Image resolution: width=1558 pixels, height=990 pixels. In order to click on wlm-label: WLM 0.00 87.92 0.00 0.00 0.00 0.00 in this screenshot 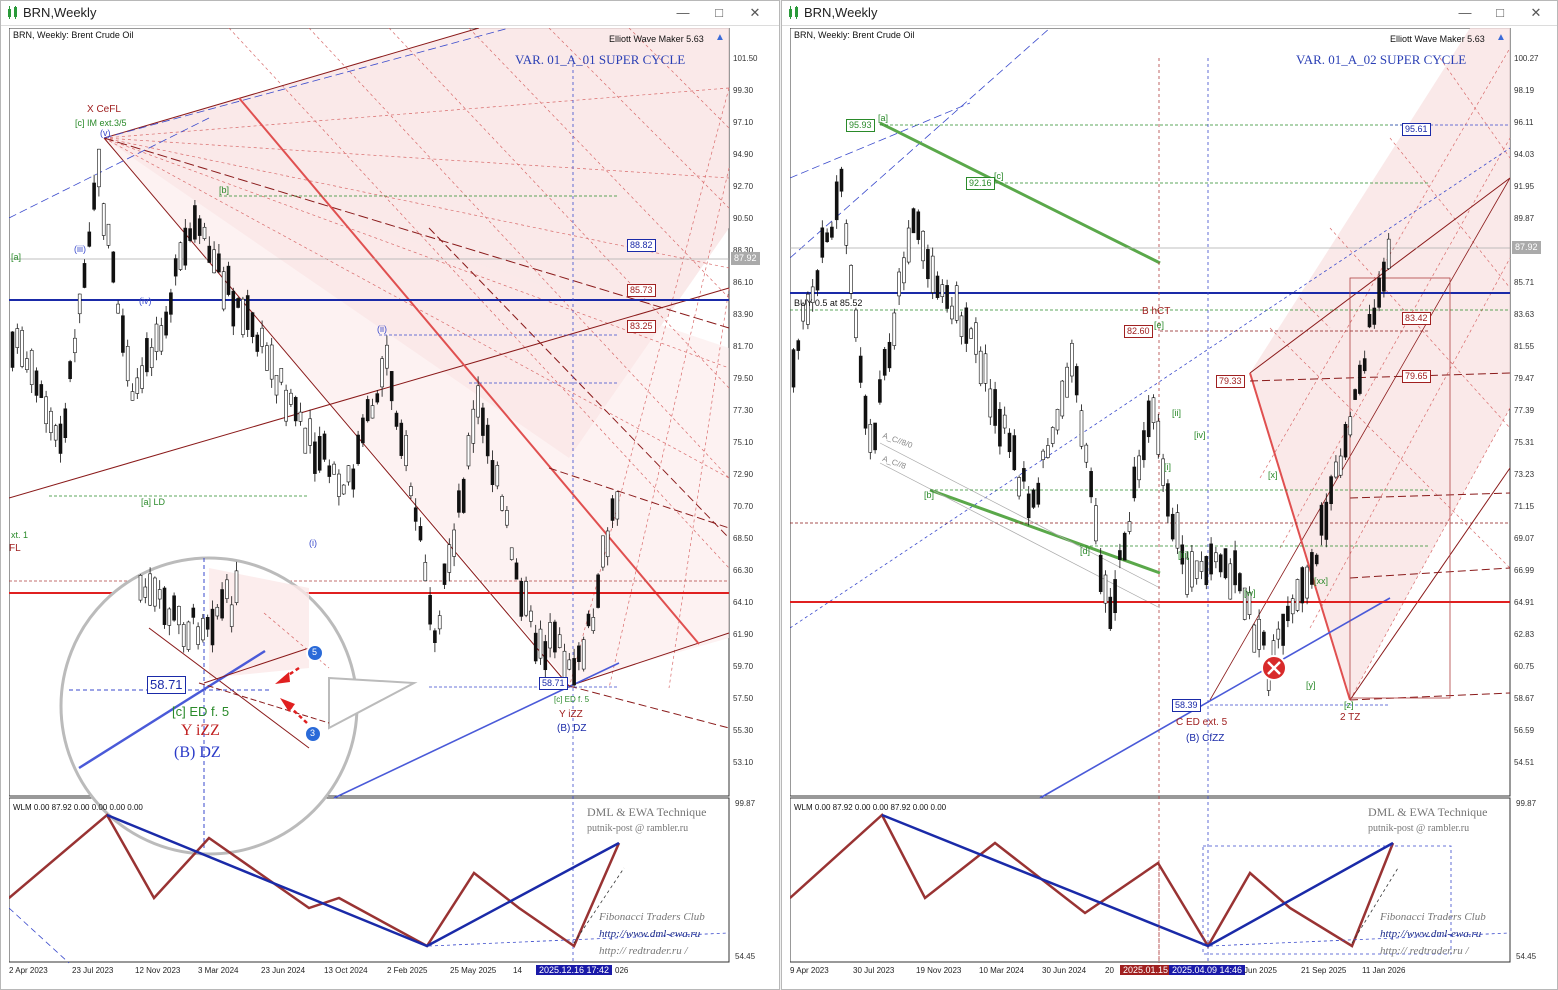, I will do `click(78, 807)`.